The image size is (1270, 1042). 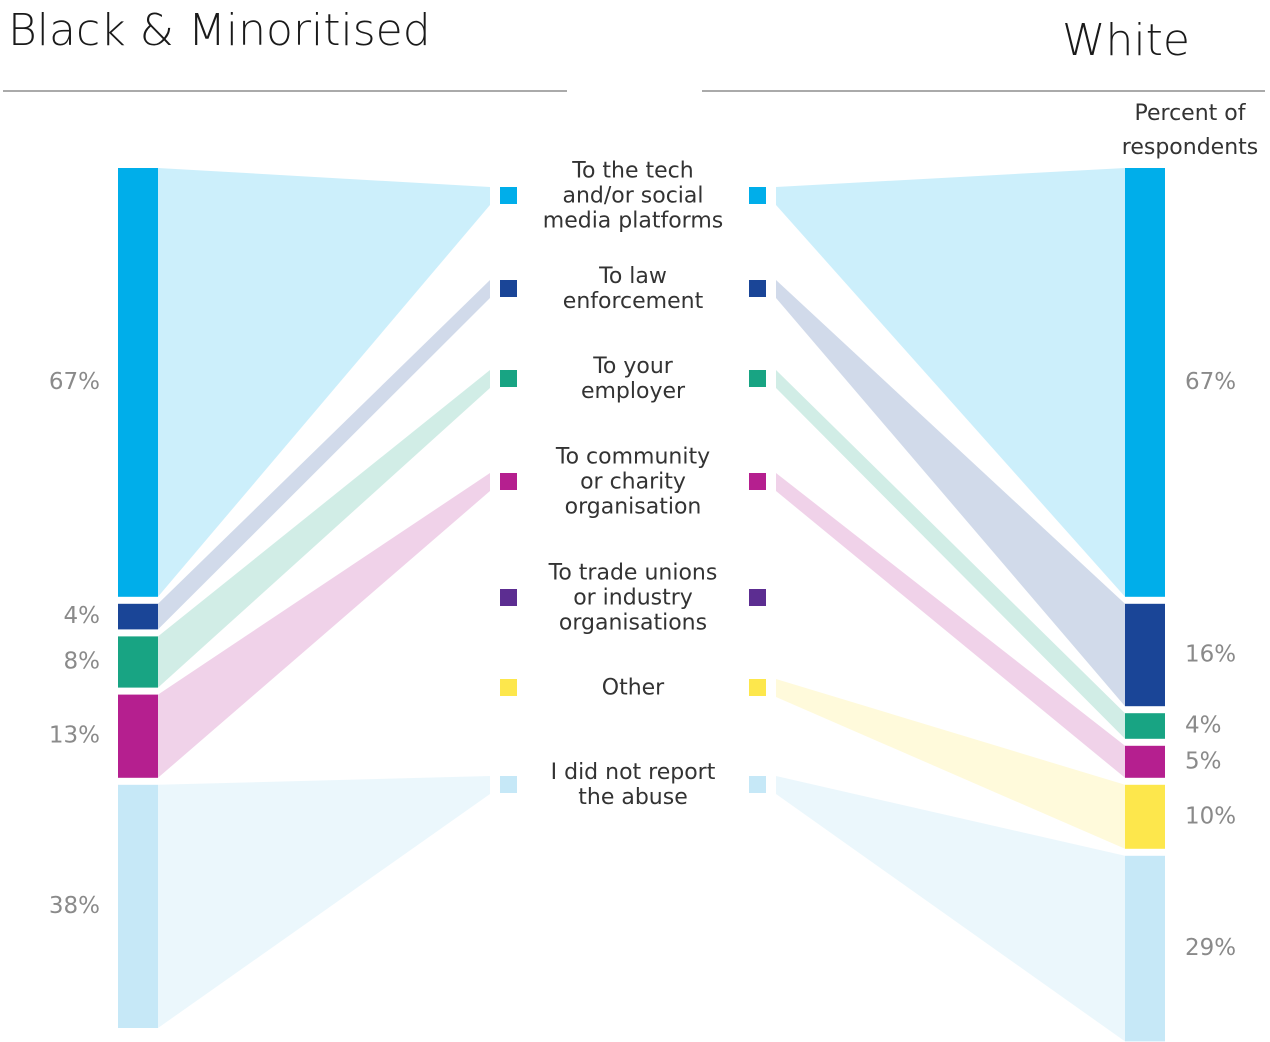 What do you see at coordinates (633, 688) in the screenshot?
I see `category-label: Other` at bounding box center [633, 688].